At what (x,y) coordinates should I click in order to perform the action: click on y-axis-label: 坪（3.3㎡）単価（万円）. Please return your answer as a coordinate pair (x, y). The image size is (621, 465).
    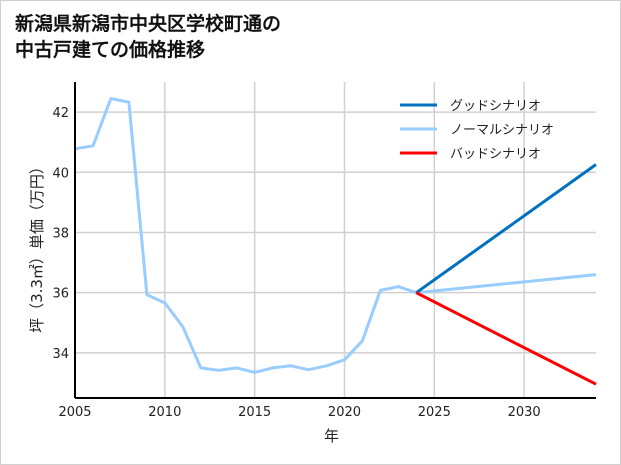
    Looking at the image, I should click on (37, 246).